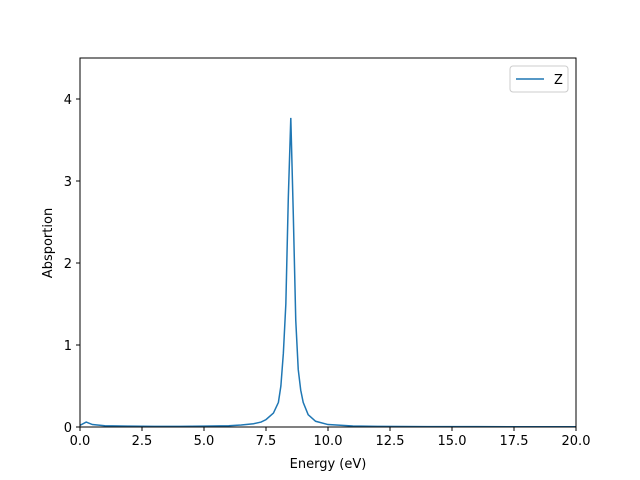 The image size is (640, 480). Describe the element at coordinates (48, 243) in the screenshot. I see `y-axis-label: Absportion` at that location.